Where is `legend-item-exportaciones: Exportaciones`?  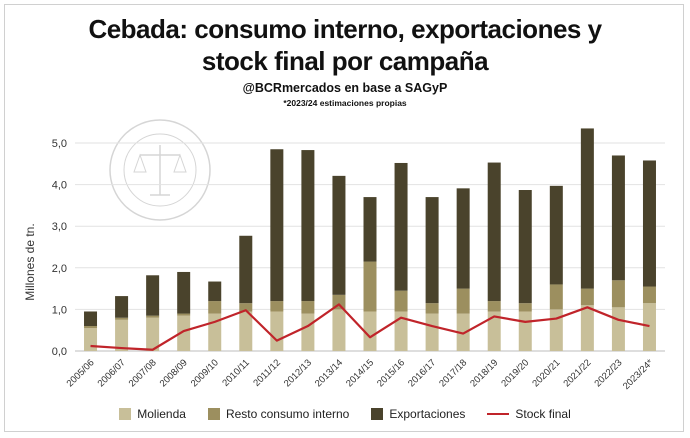 legend-item-exportaciones: Exportaciones is located at coordinates (418, 414).